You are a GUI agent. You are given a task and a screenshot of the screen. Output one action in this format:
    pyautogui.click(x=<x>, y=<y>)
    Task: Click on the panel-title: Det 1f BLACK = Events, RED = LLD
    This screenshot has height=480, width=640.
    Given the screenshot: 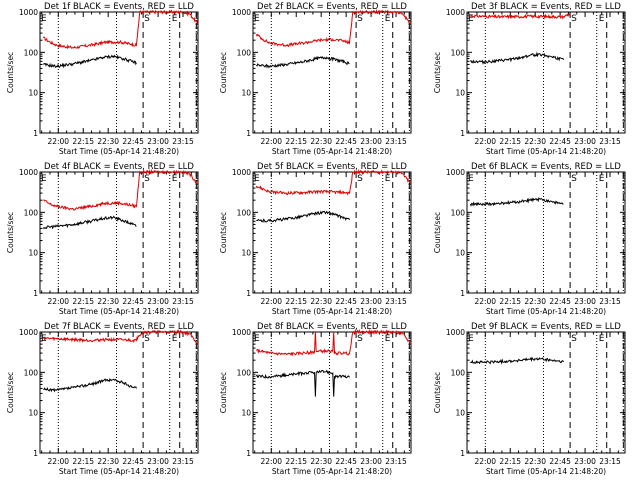 What is the action you would take?
    pyautogui.click(x=119, y=7)
    